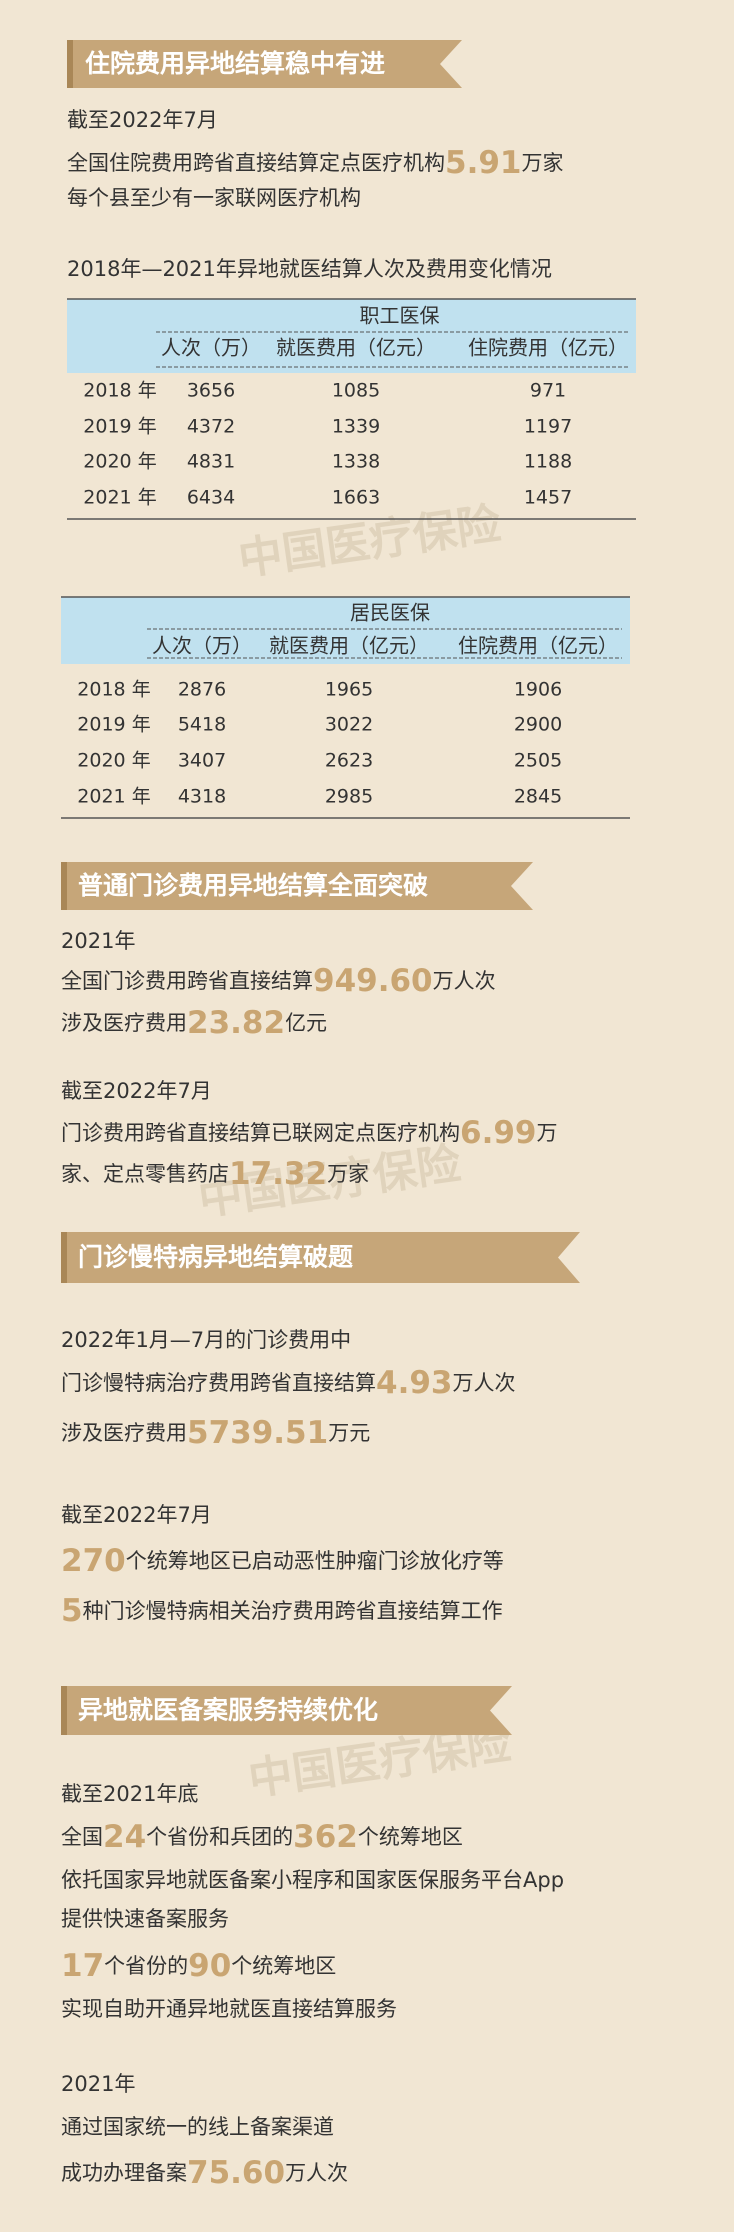 This screenshot has height=2232, width=734. What do you see at coordinates (278, 1174) in the screenshot?
I see `highlight-number: 17.32` at bounding box center [278, 1174].